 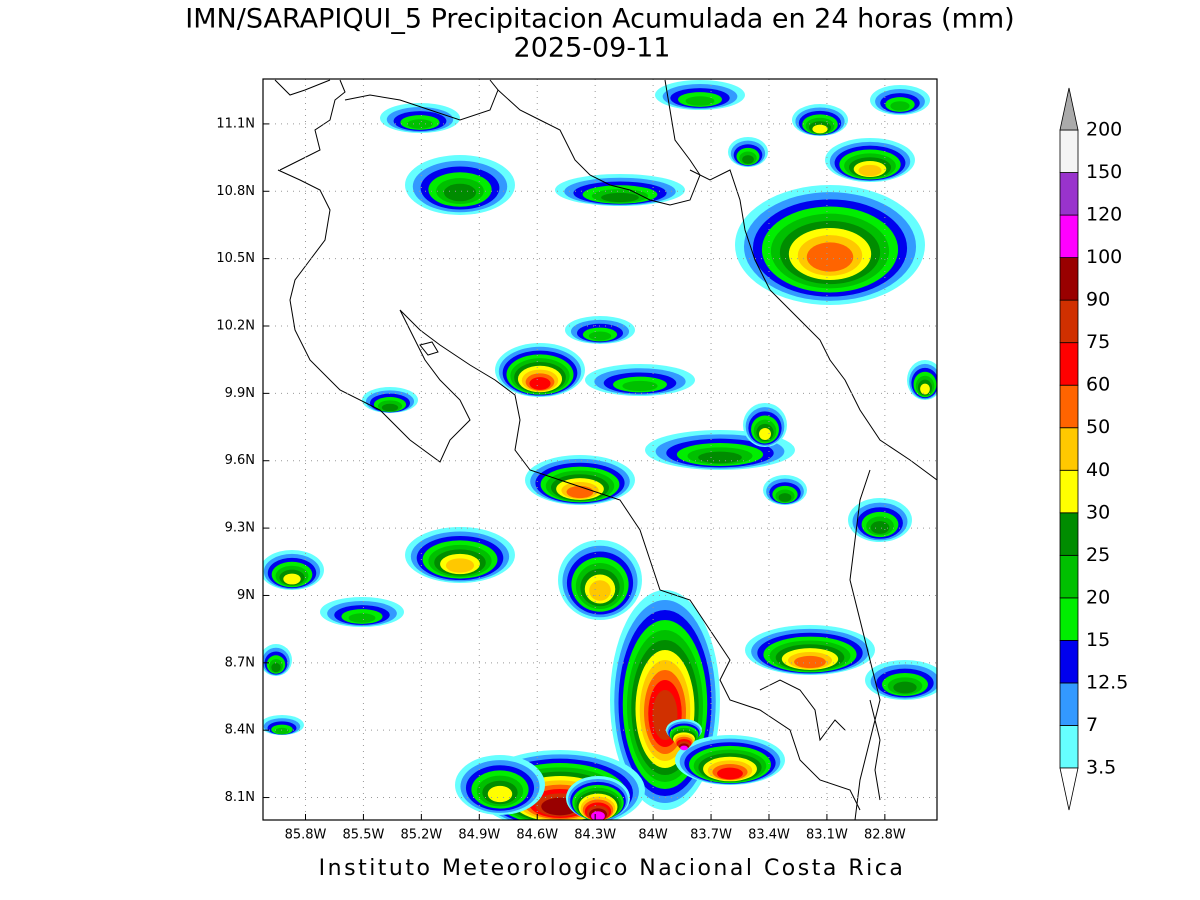 I want to click on y-tick-label: 9N, so click(x=246, y=595).